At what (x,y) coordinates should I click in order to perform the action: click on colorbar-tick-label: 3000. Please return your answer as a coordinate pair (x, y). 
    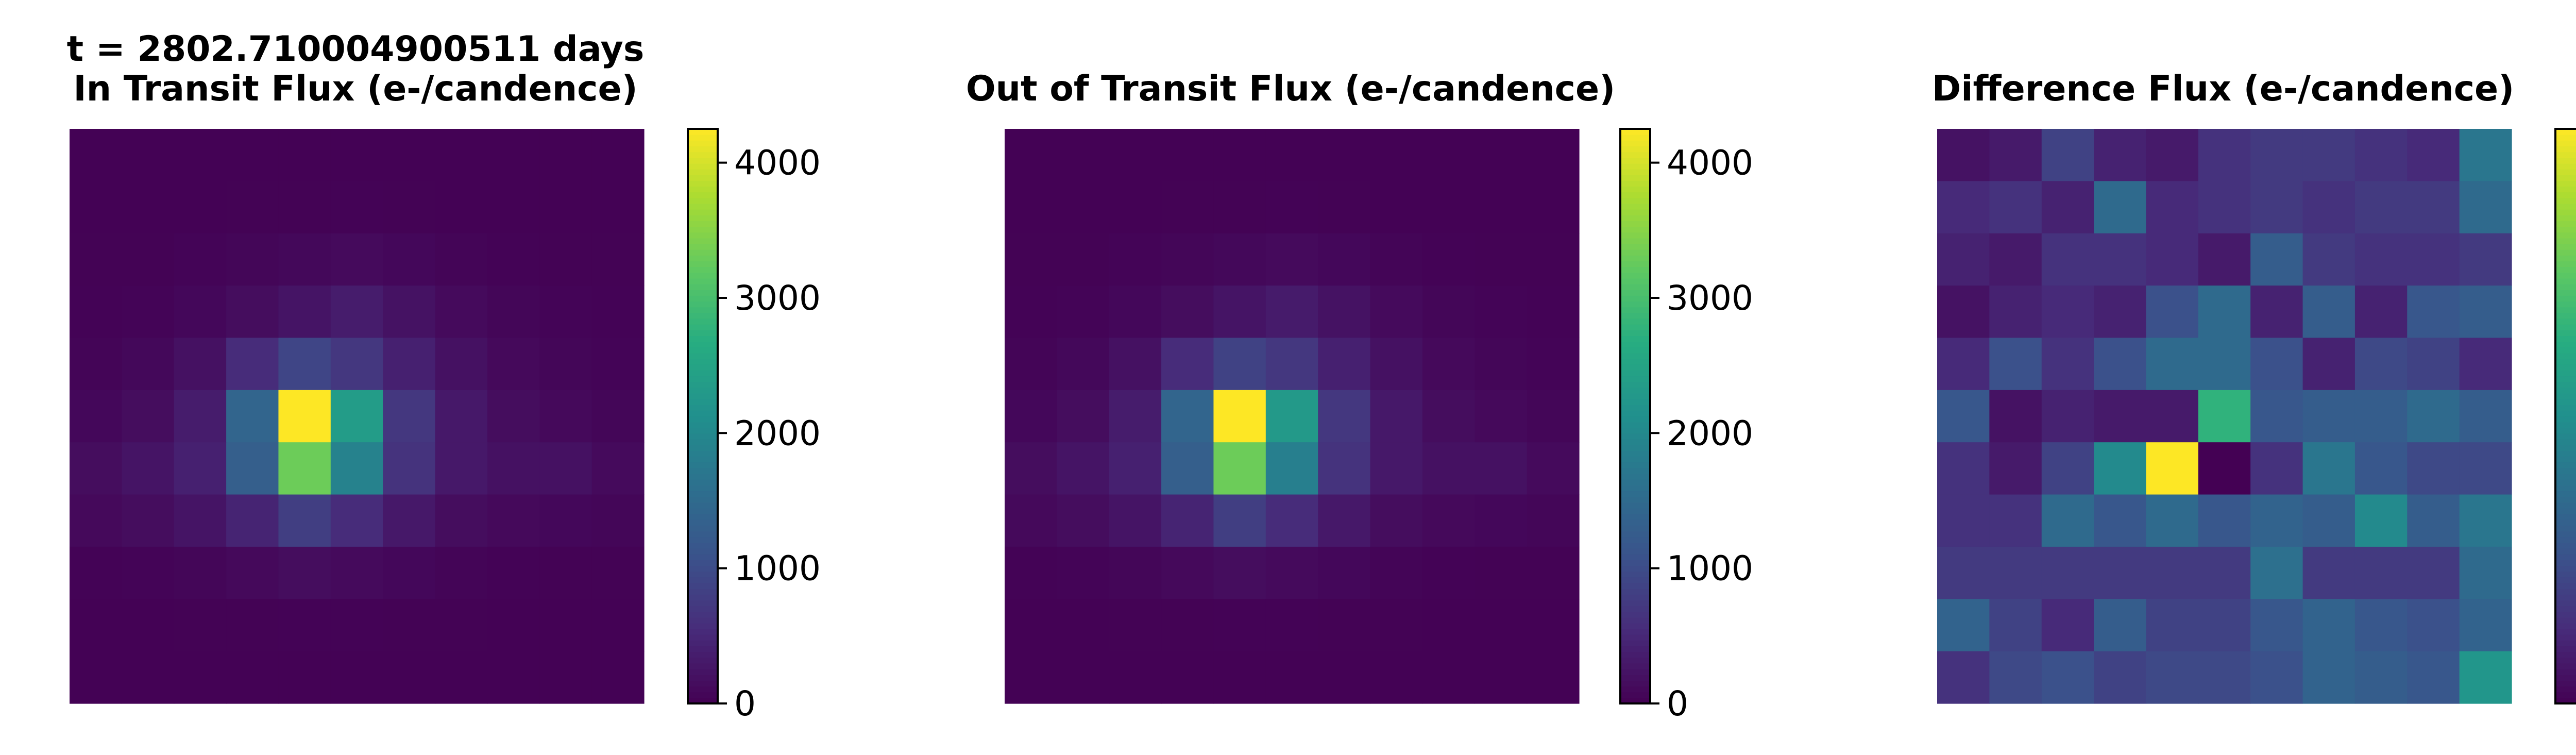
    Looking at the image, I should click on (777, 298).